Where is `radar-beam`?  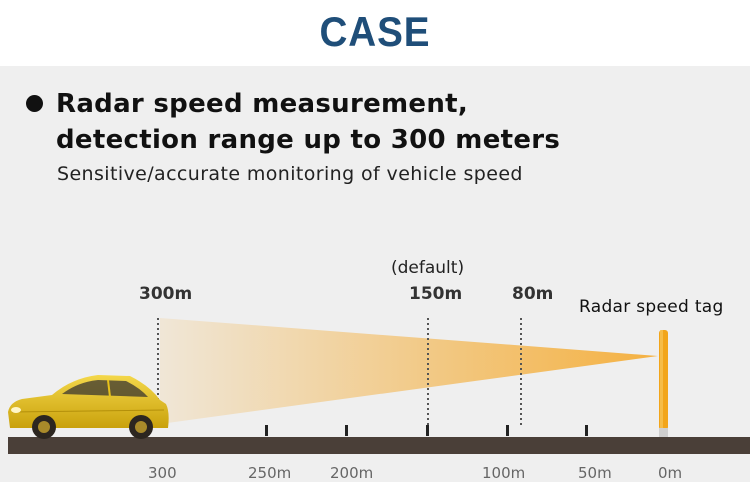
radar-beam is located at coordinates (409, 371).